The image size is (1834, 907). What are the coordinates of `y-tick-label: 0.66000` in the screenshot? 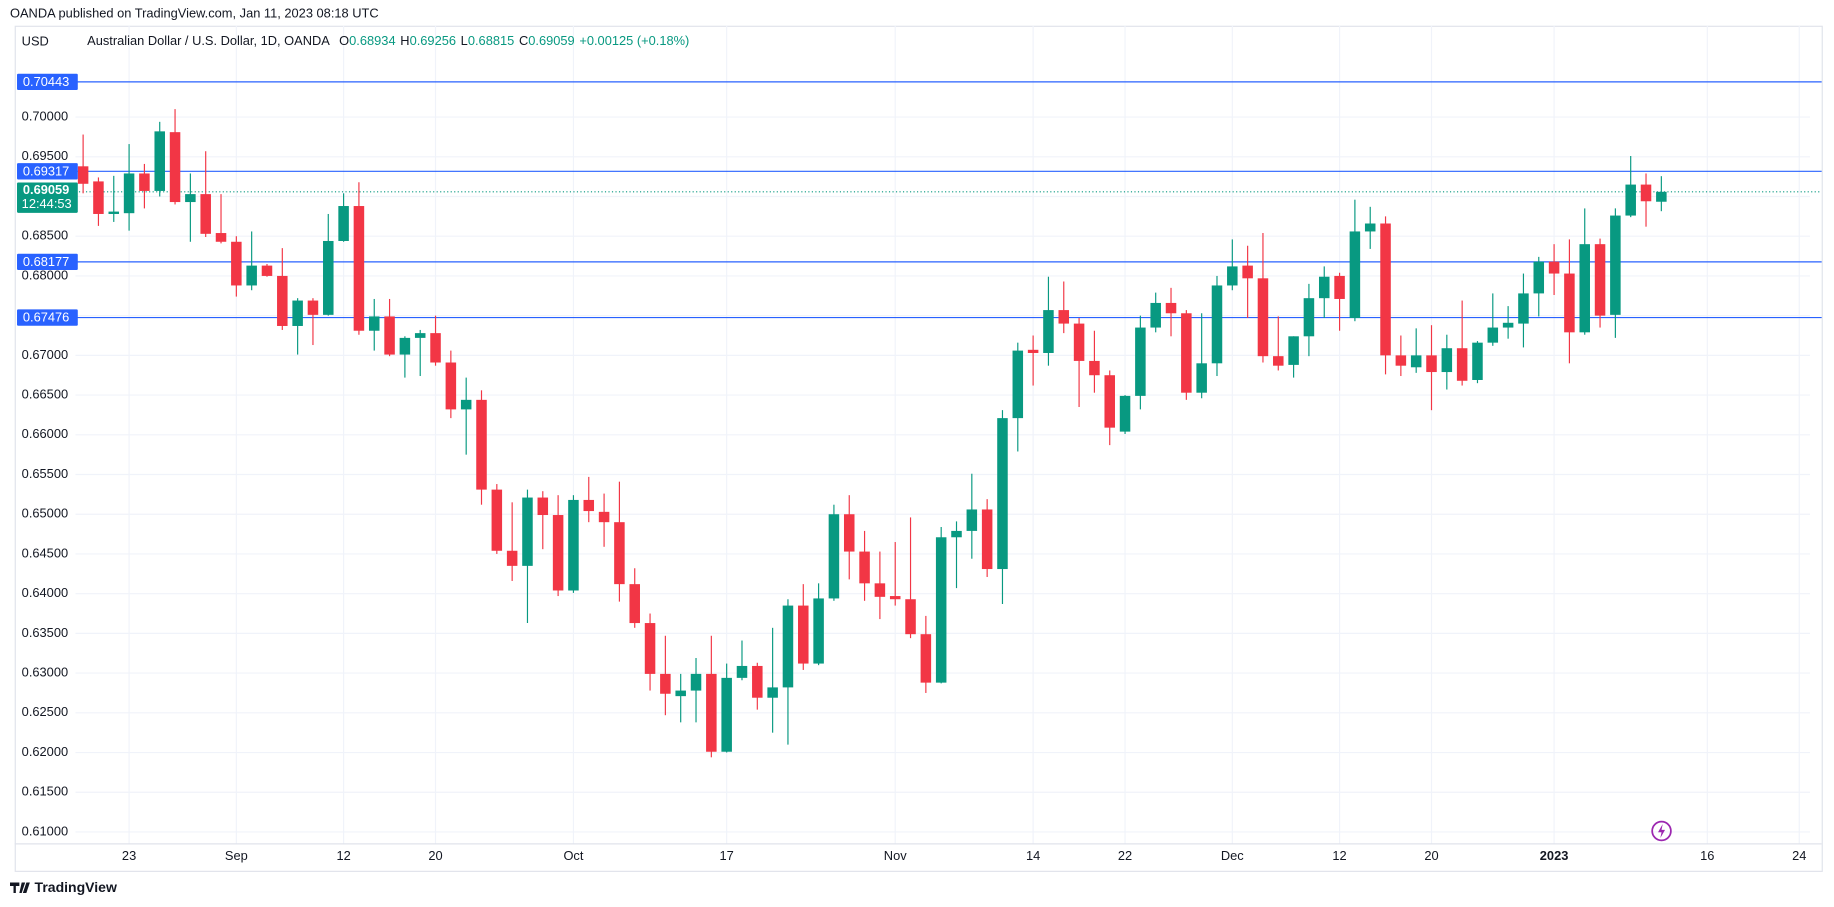 It's located at (45, 433).